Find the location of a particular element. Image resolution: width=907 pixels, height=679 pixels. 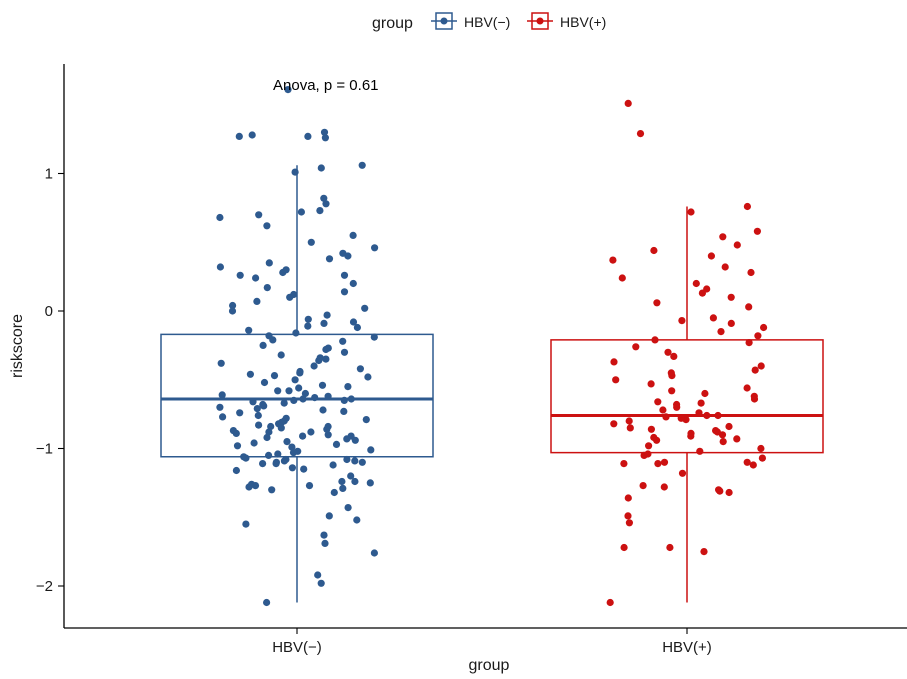

x-tick-label: HBV(+) is located at coordinates (687, 647).